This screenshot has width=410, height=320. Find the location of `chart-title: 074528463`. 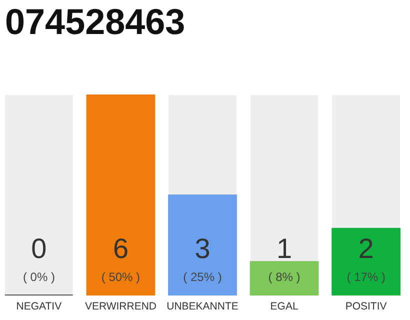

chart-title: 074528463 is located at coordinates (95, 22).